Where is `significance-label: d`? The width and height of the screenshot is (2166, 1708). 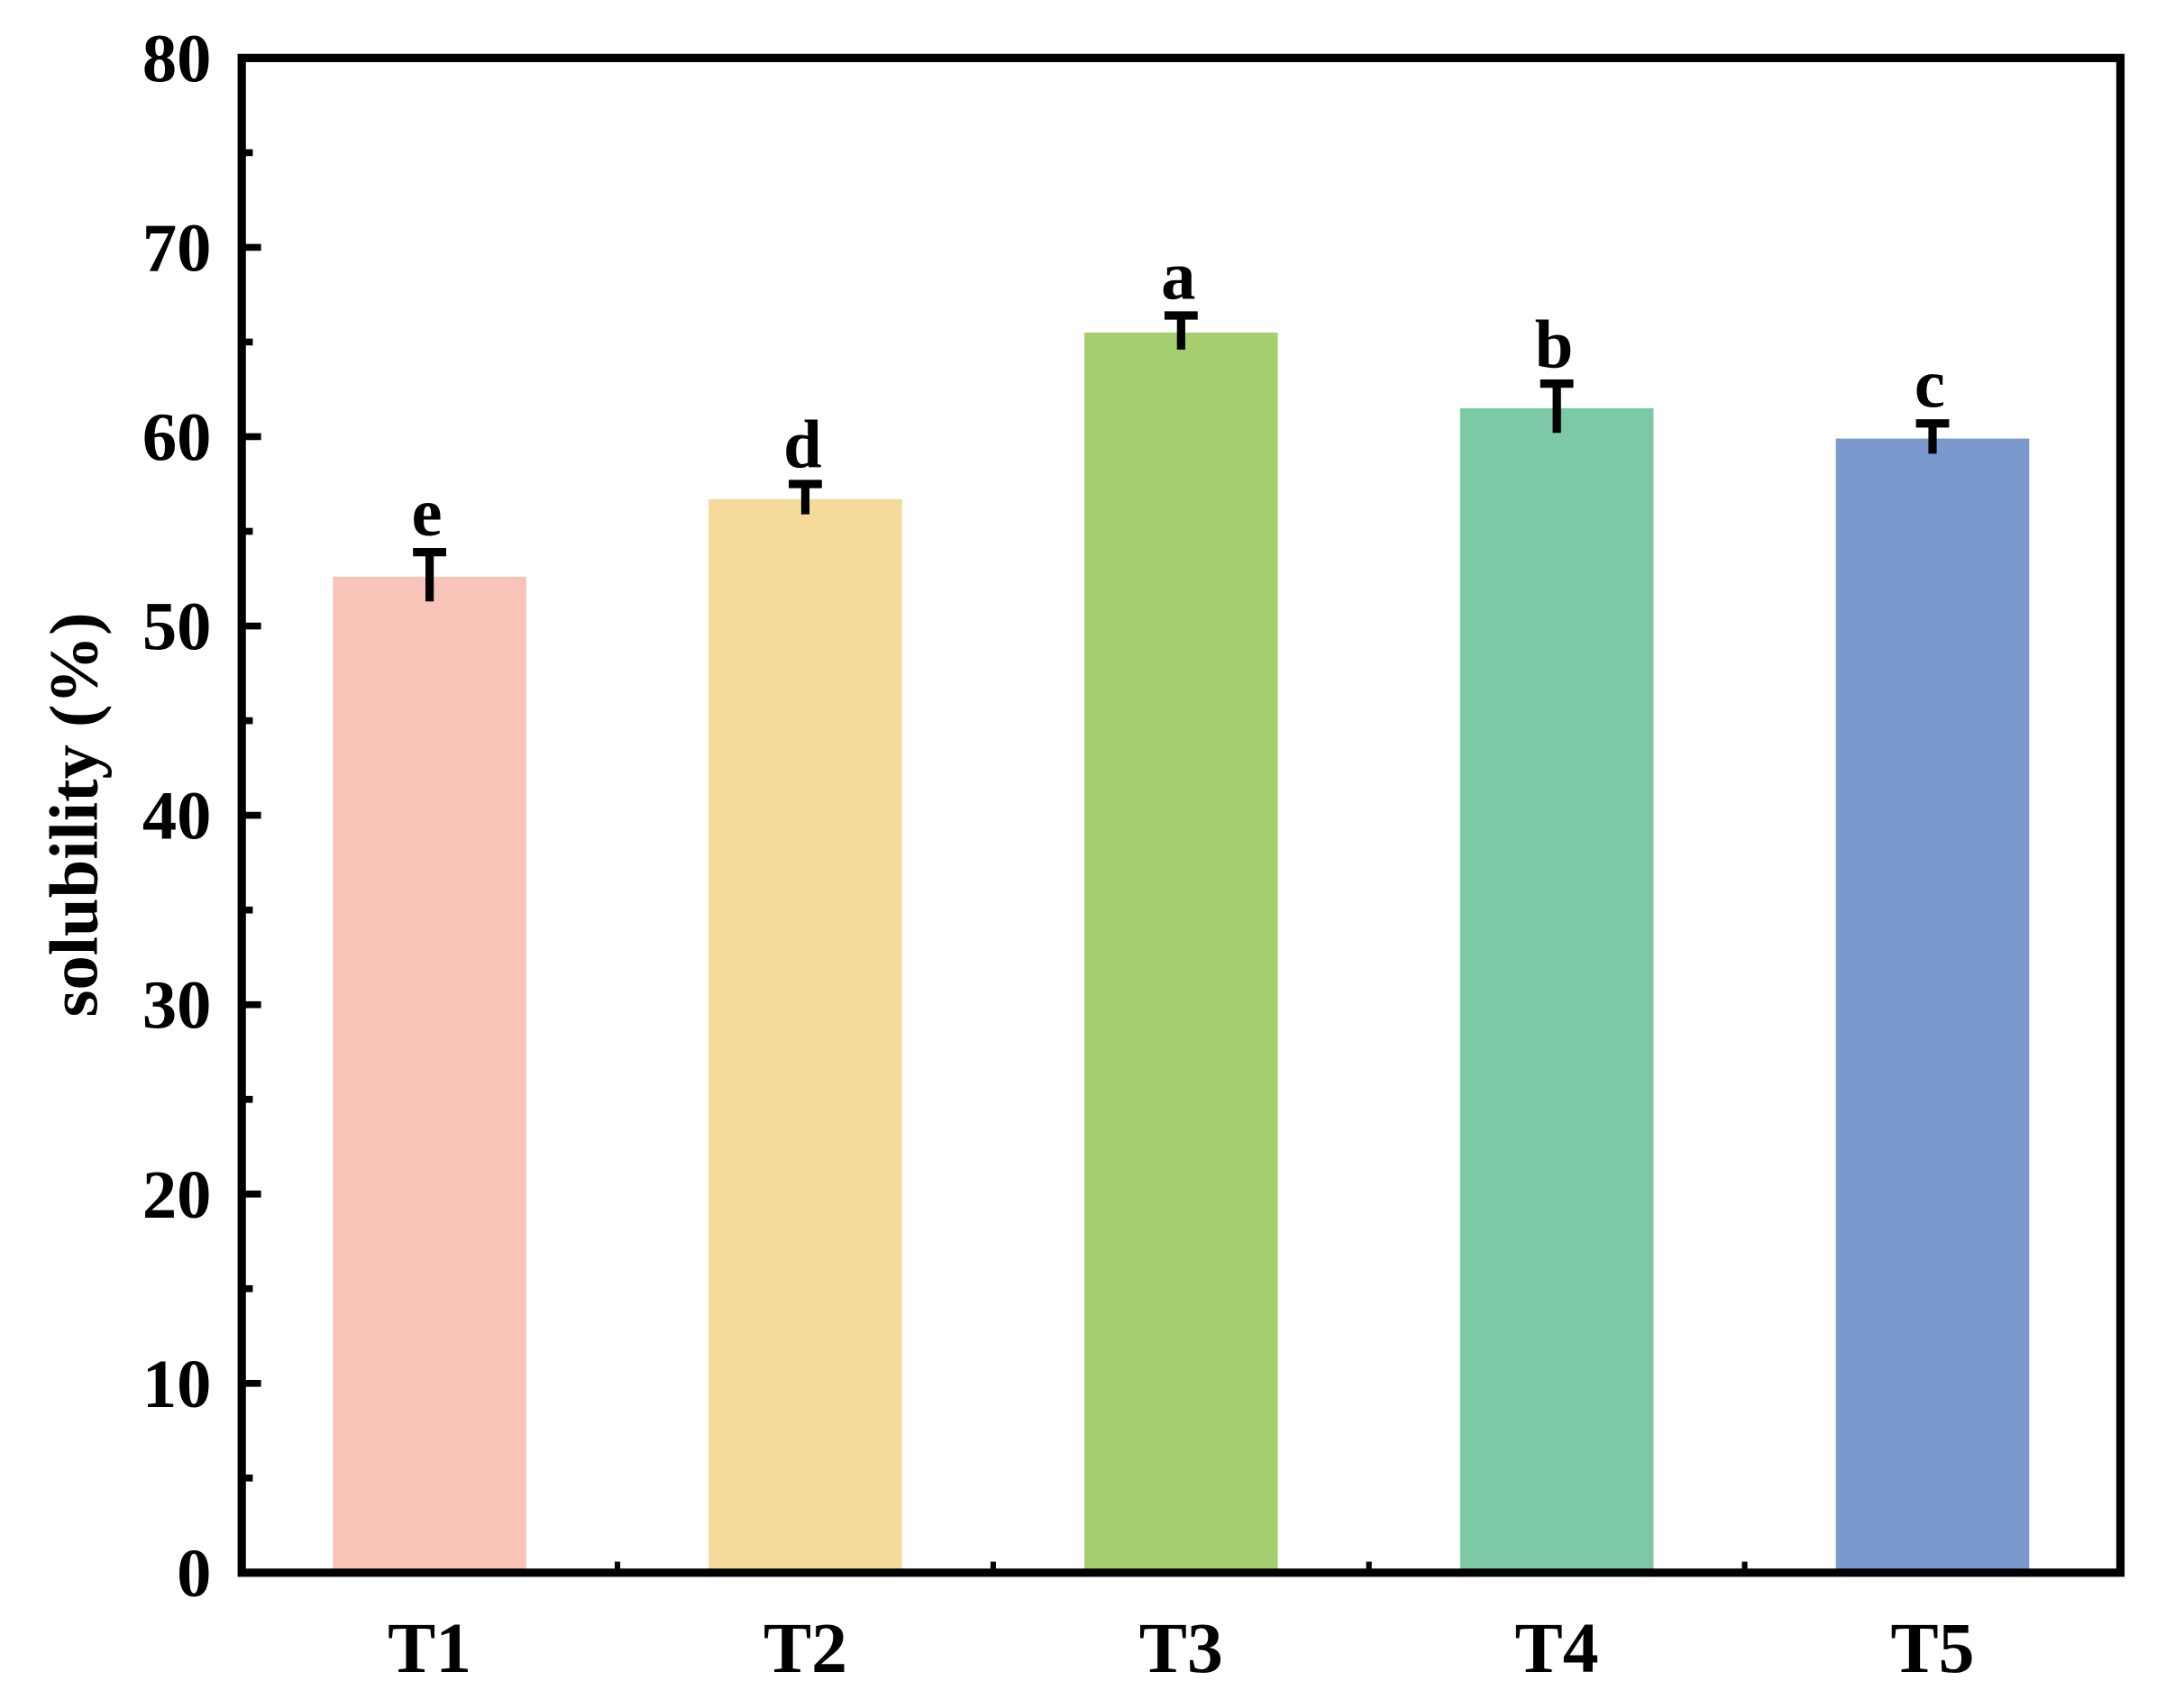
significance-label: d is located at coordinates (802, 444).